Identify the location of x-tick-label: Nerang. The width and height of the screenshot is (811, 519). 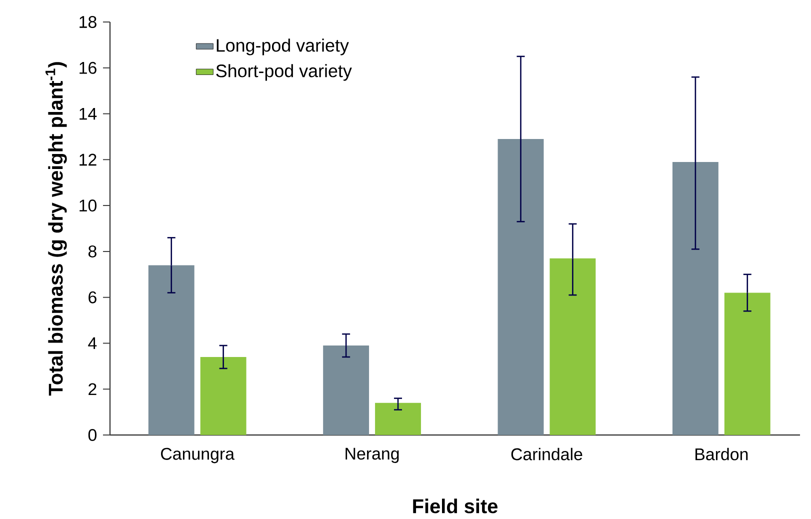
(372, 456).